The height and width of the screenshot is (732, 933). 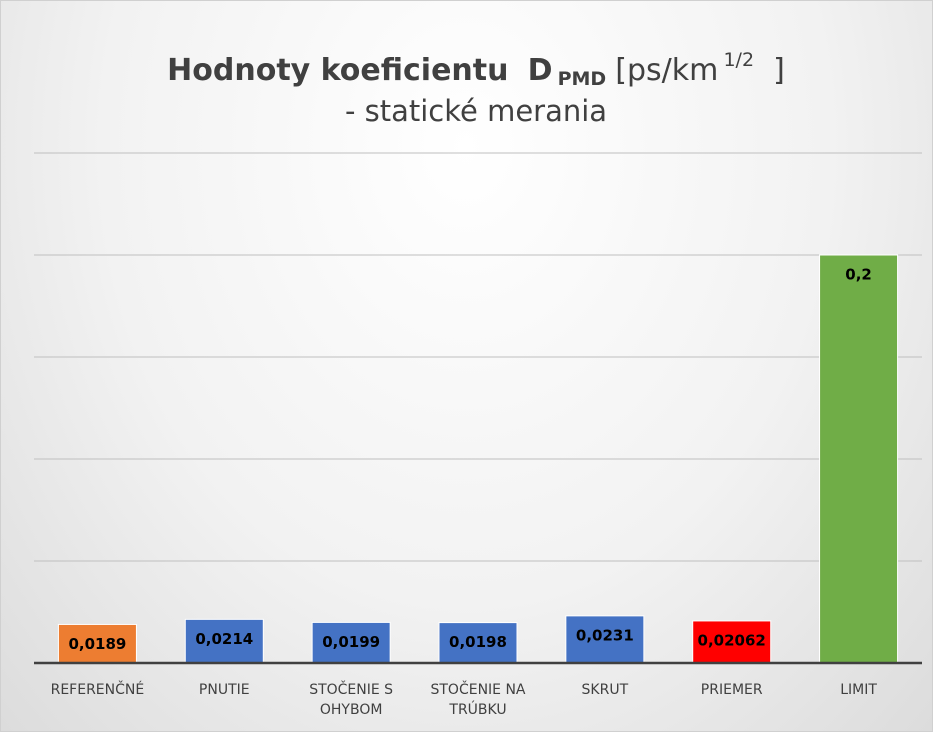 I want to click on x-tick-label: LIMIT, so click(x=858, y=690).